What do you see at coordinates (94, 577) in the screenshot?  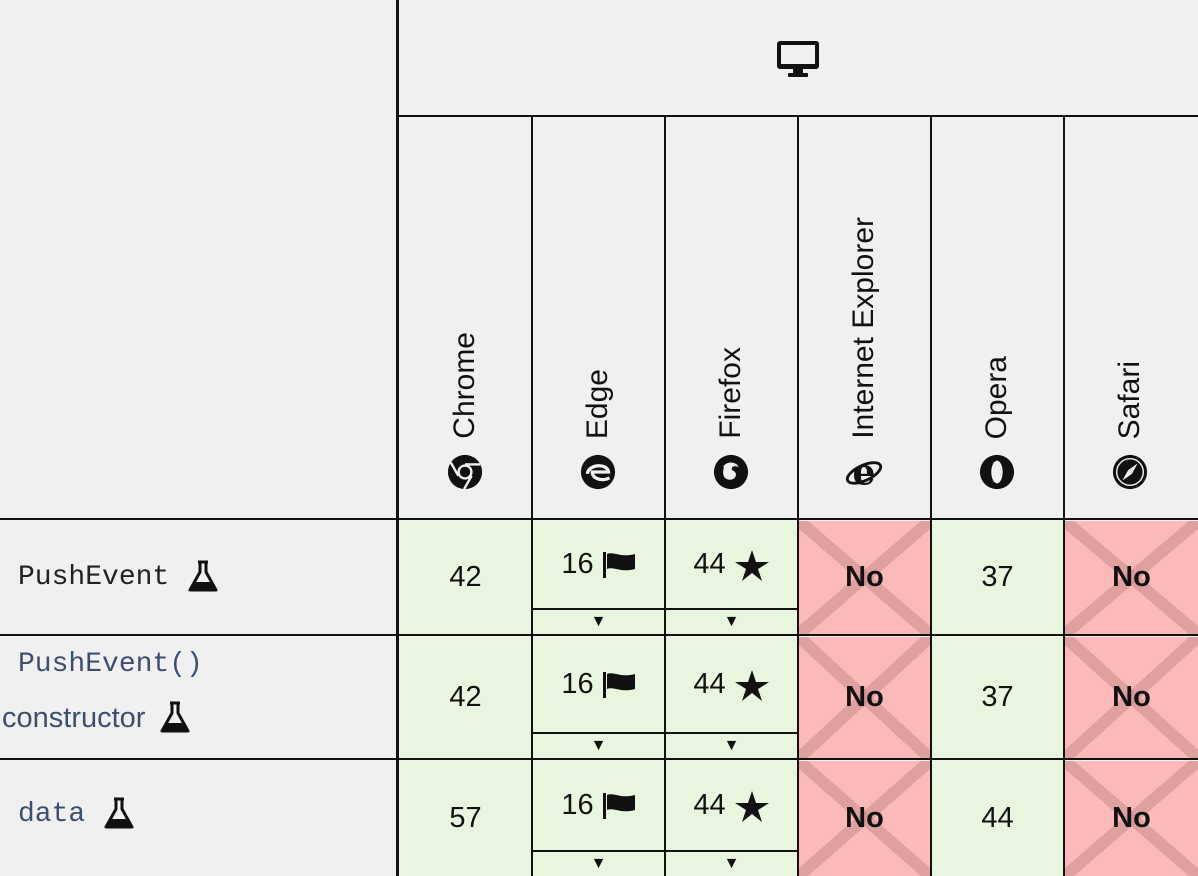 I see `feature-name: PushEvent` at bounding box center [94, 577].